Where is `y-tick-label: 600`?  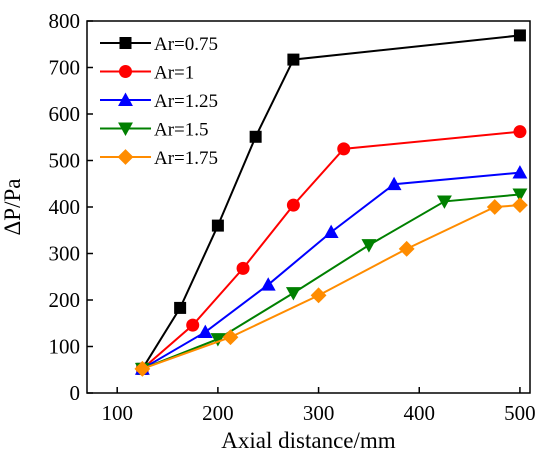 y-tick-label: 600 is located at coordinates (65, 114).